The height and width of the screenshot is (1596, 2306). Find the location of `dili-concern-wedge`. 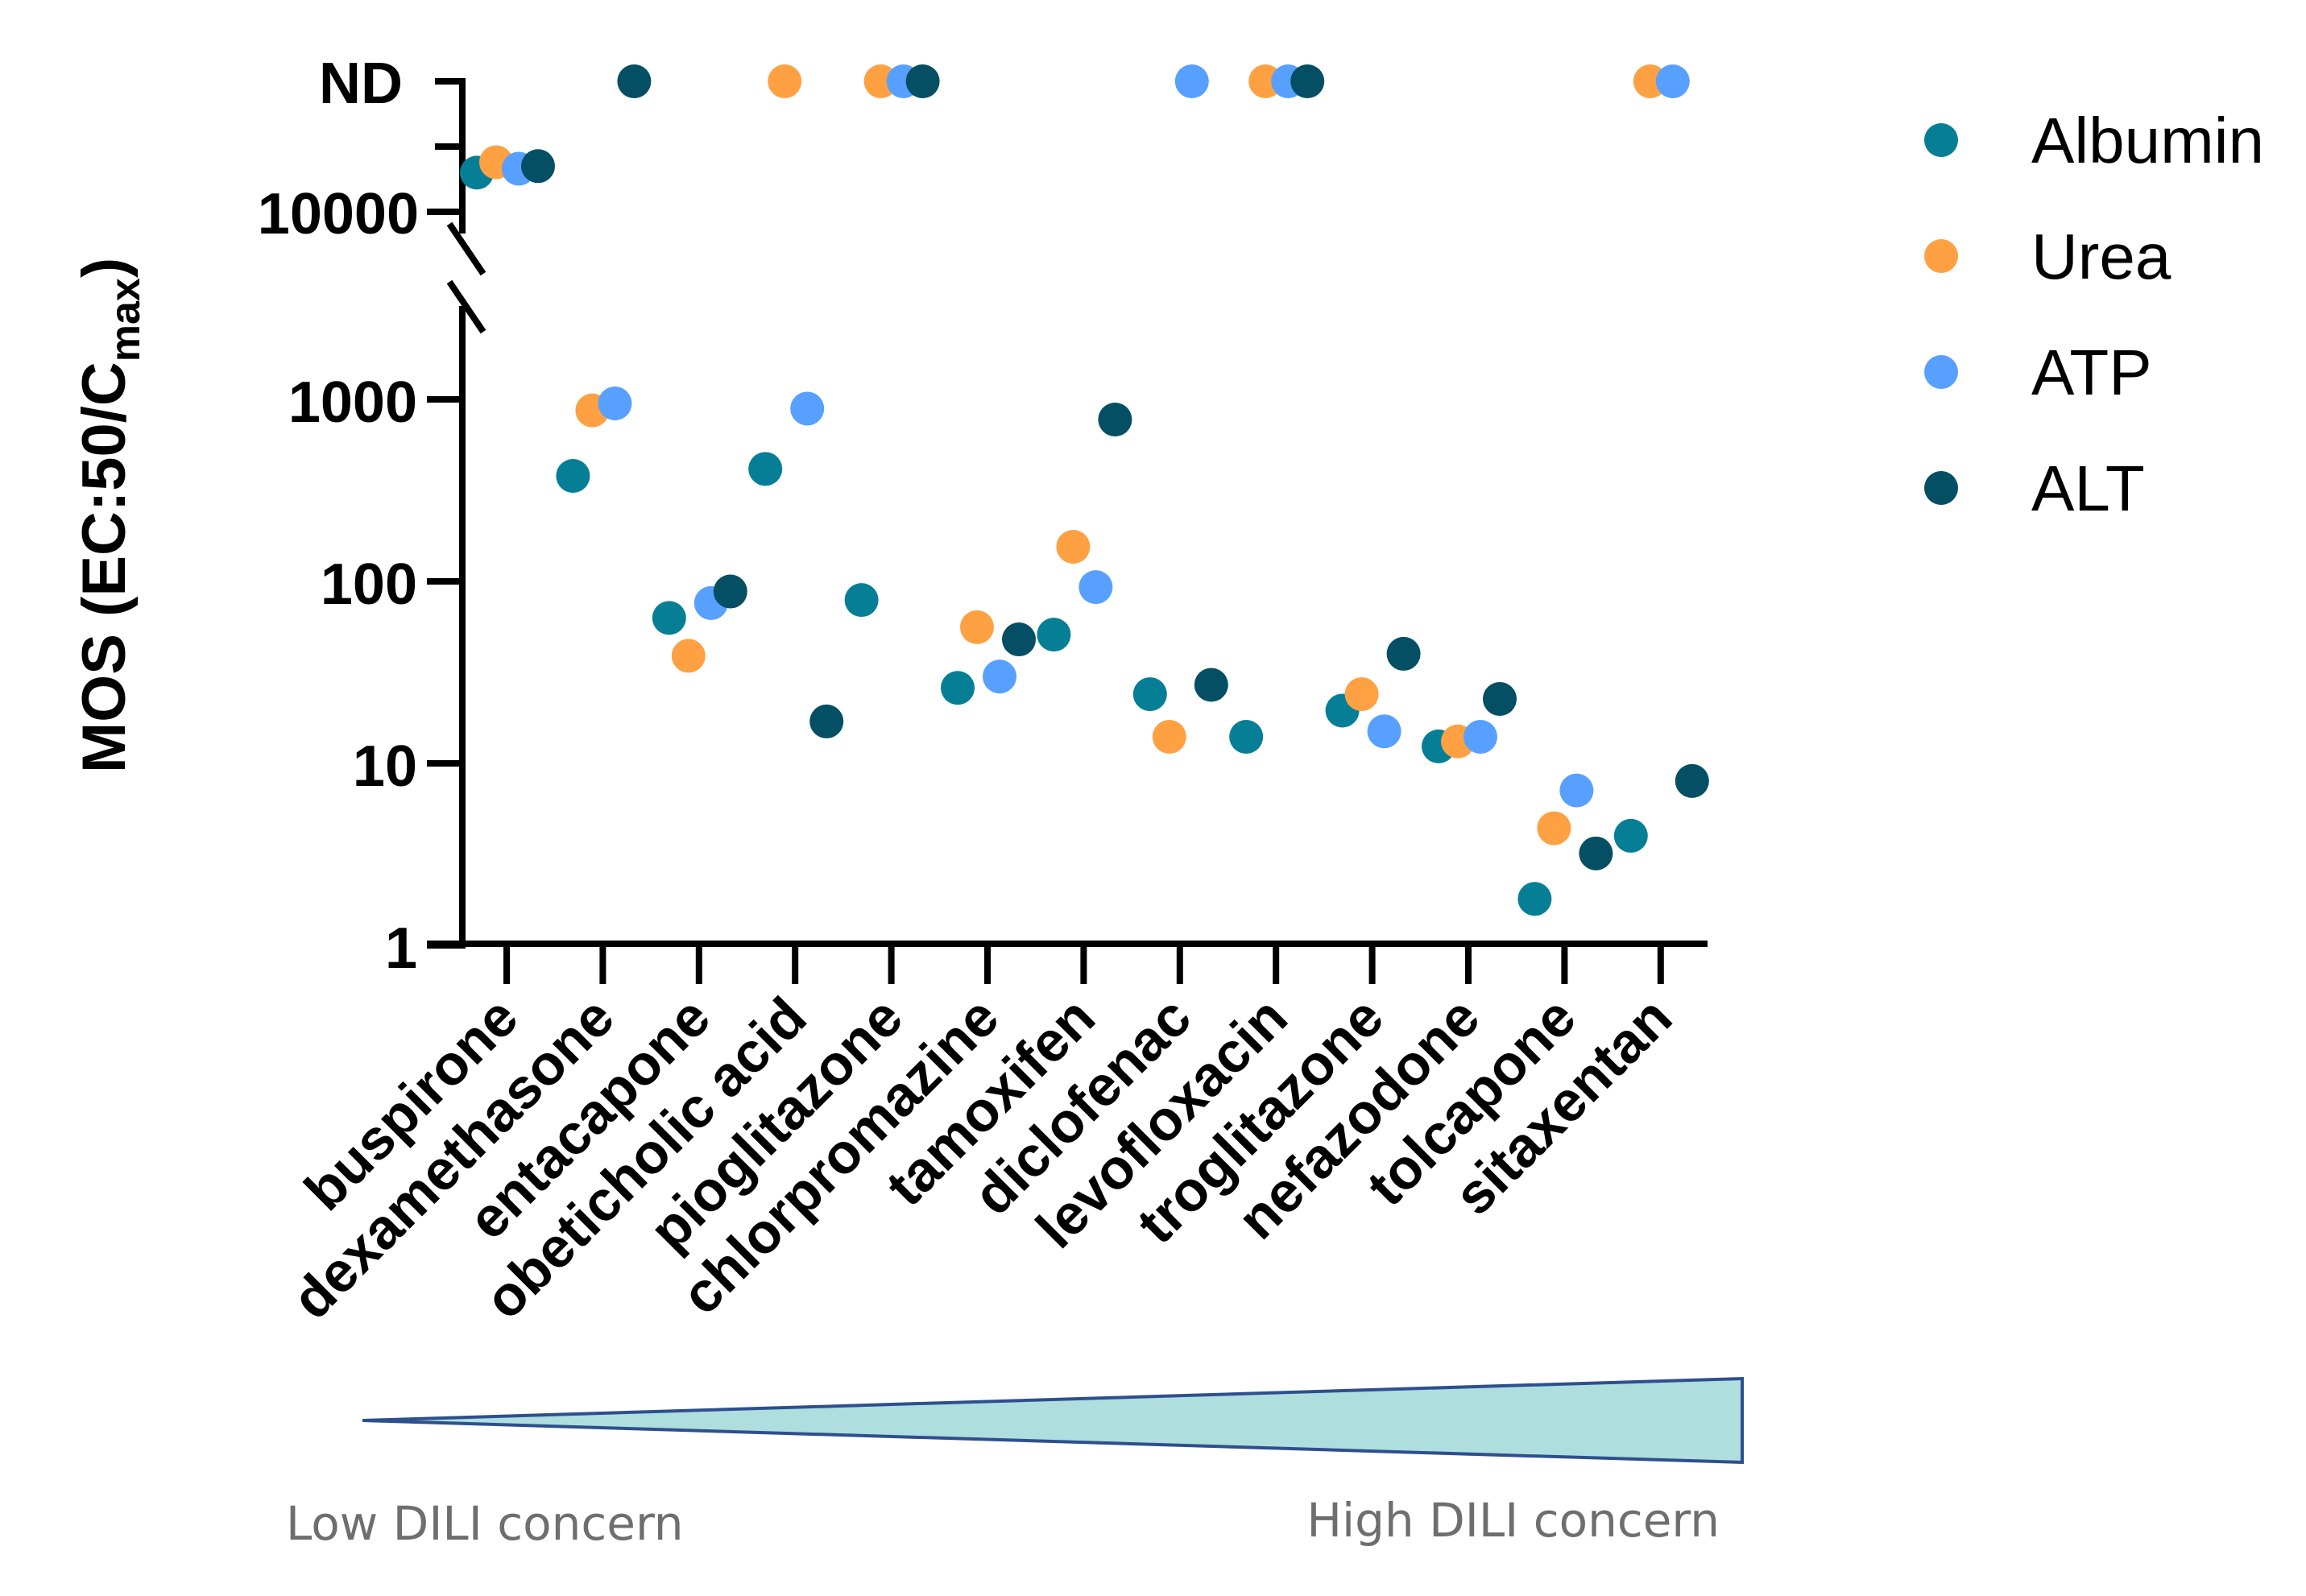

dili-concern-wedge is located at coordinates (1053, 1420).